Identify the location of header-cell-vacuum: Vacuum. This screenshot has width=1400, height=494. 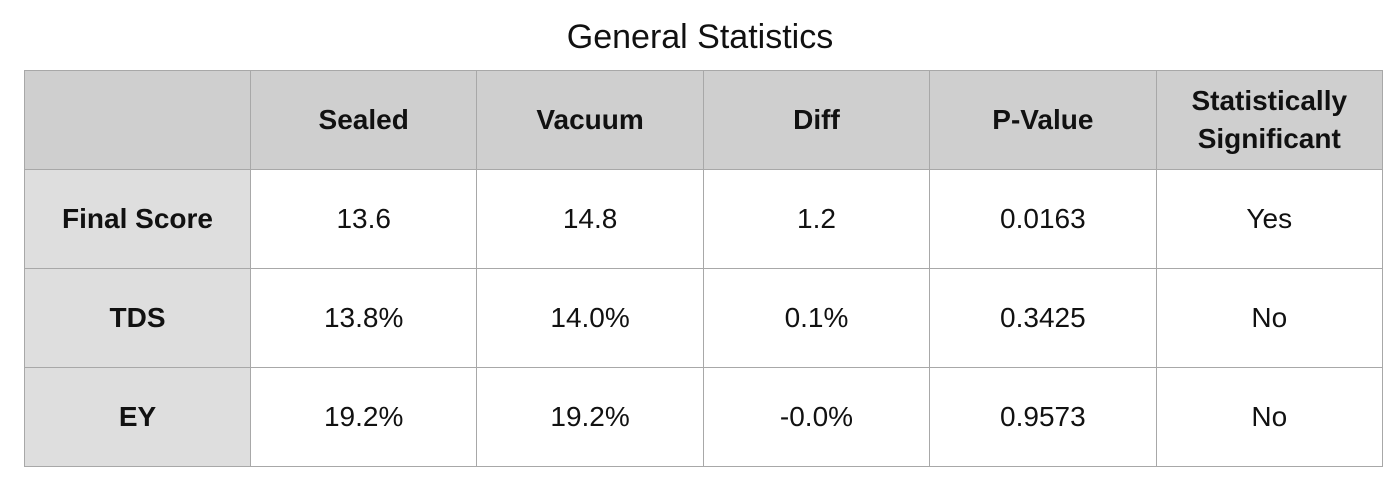
(590, 120).